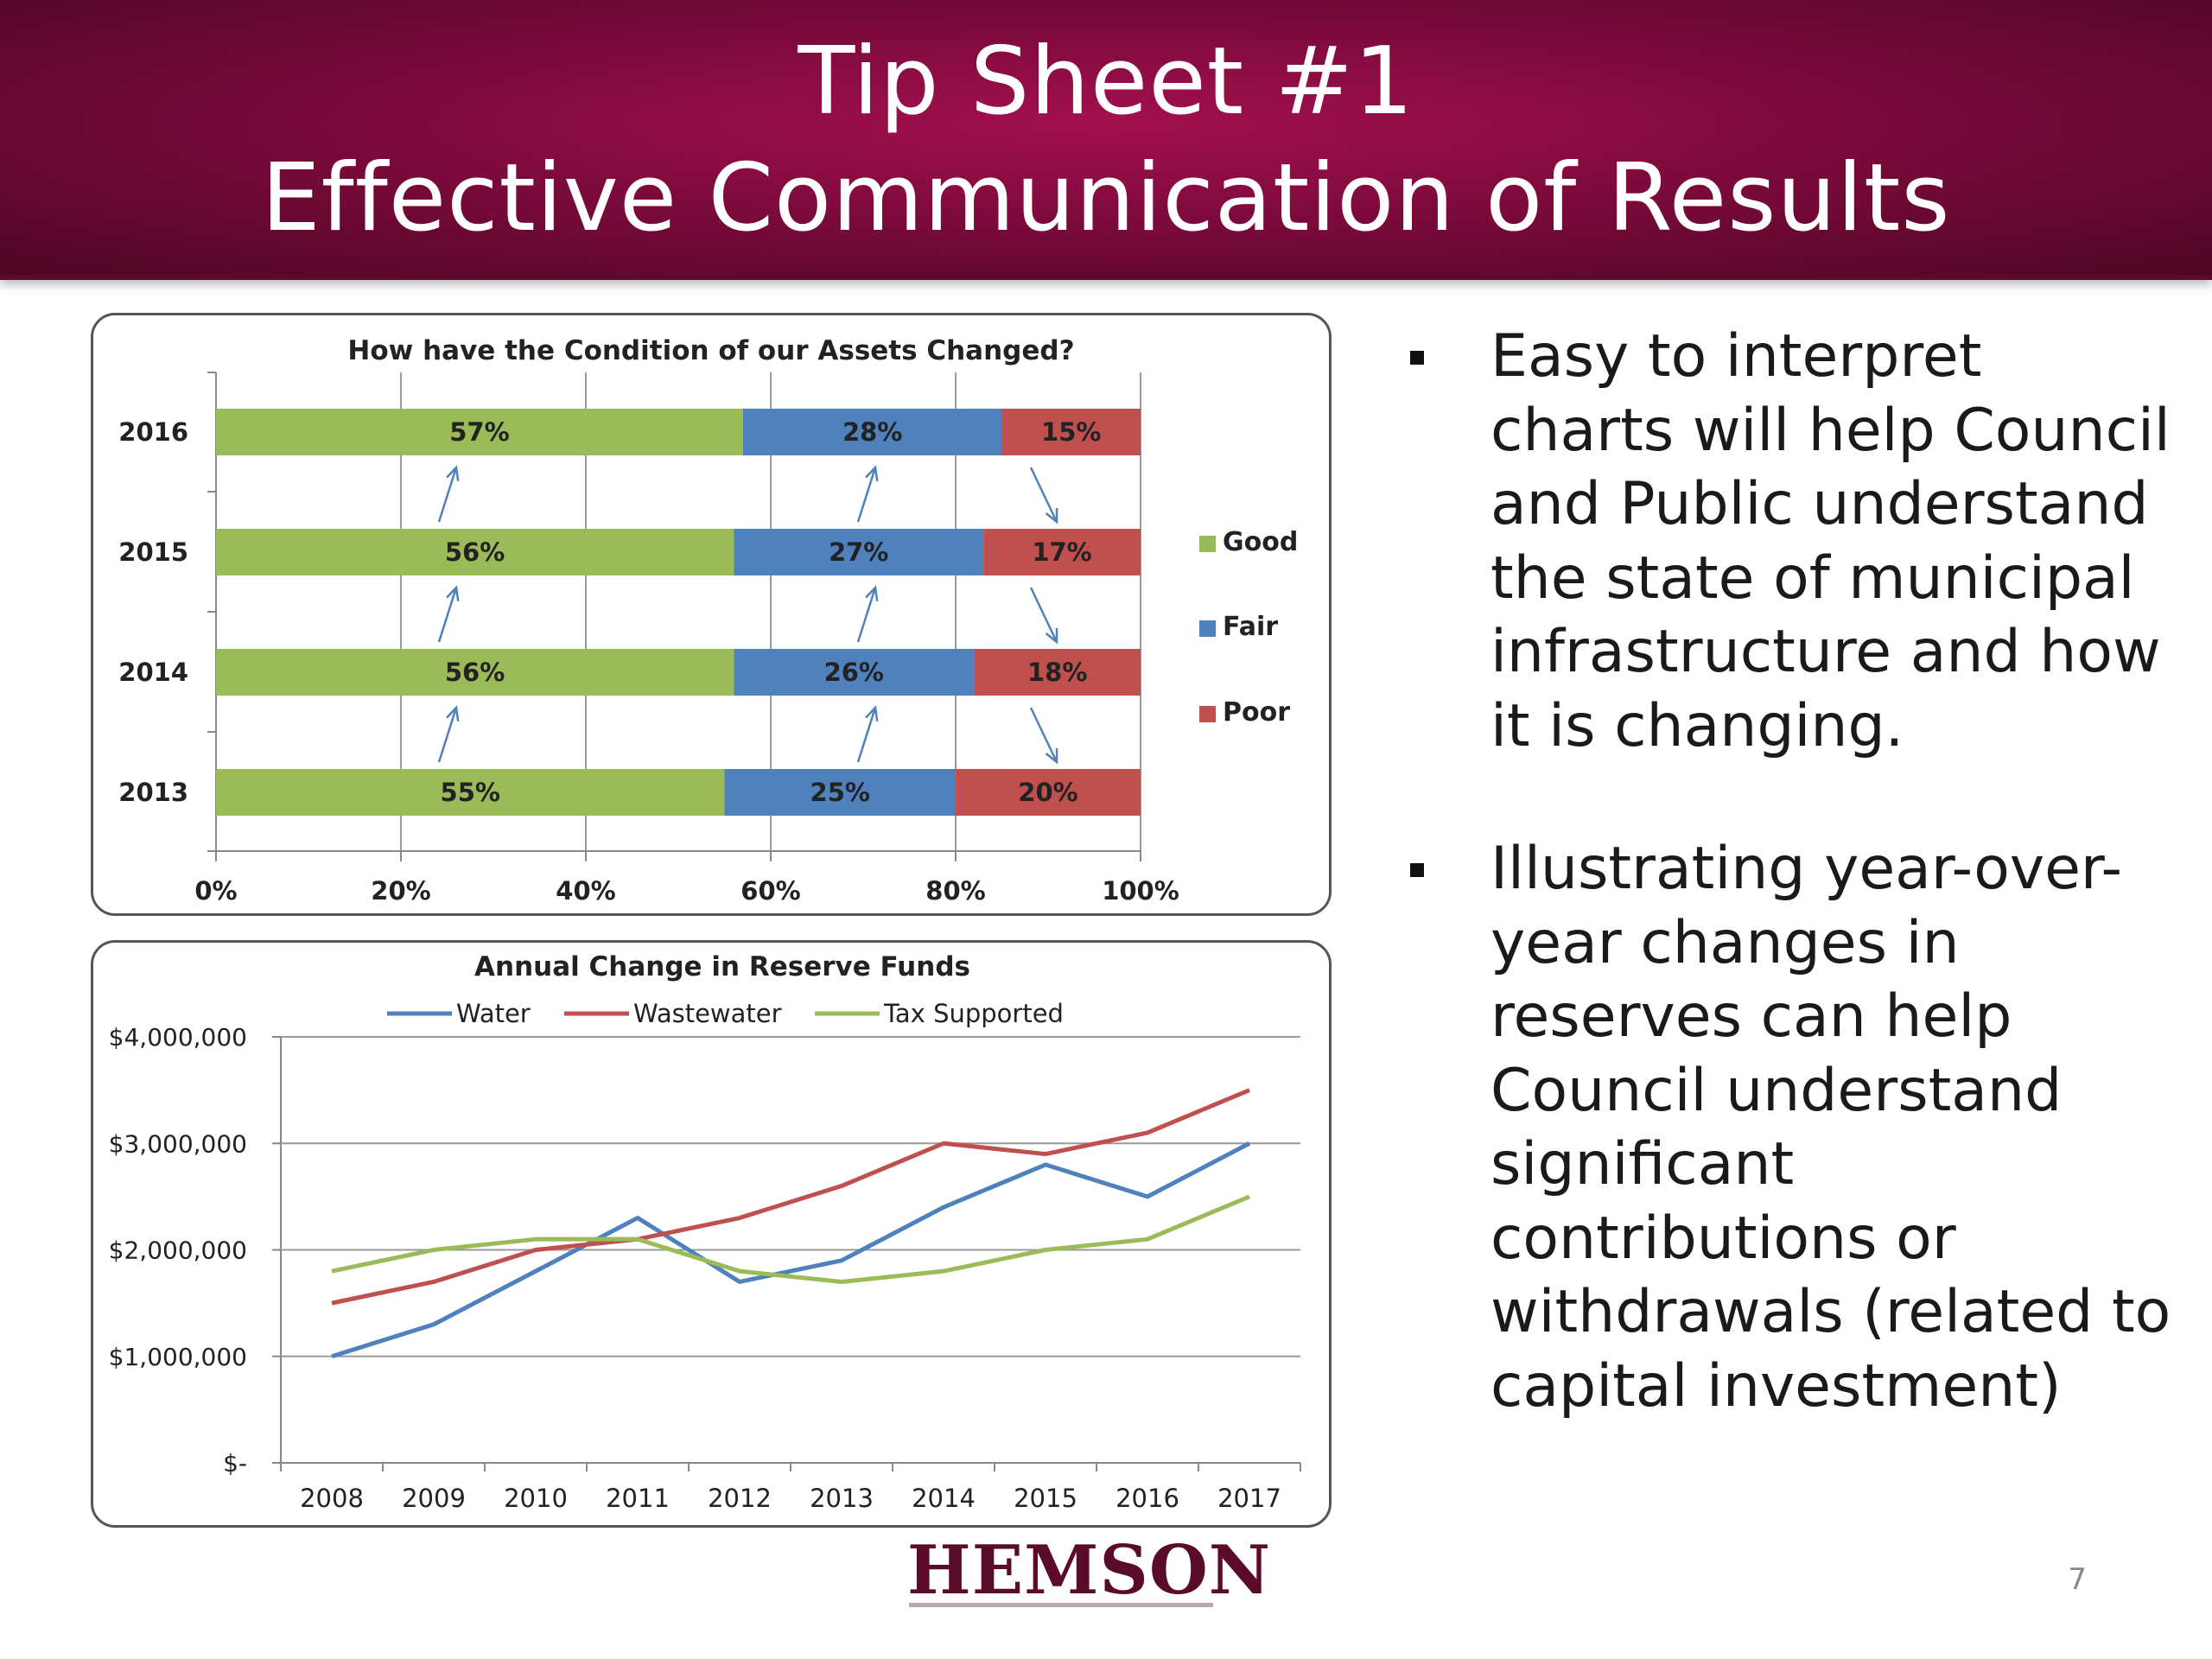 The image size is (2212, 1659). I want to click on data-label: 20%, so click(1047, 792).